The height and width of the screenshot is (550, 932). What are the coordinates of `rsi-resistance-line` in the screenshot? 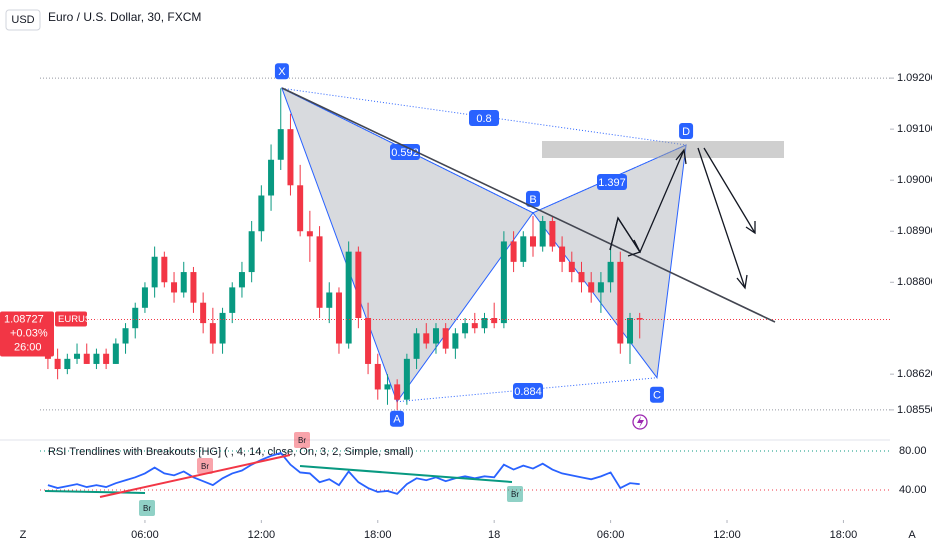 It's located at (195, 476).